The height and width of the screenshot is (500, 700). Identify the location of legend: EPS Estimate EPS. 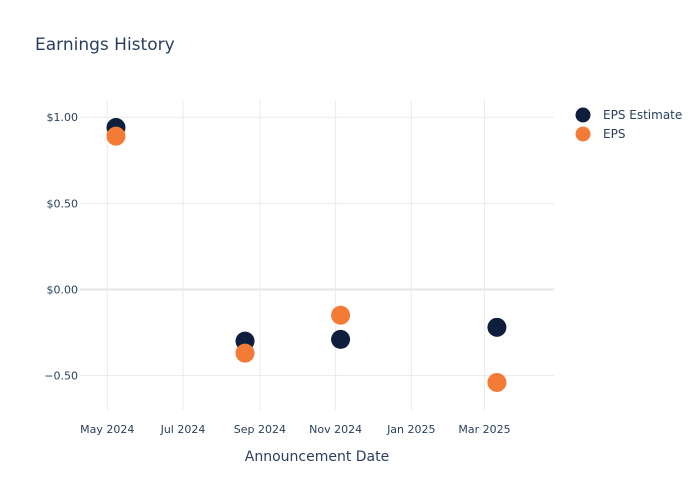
(629, 124).